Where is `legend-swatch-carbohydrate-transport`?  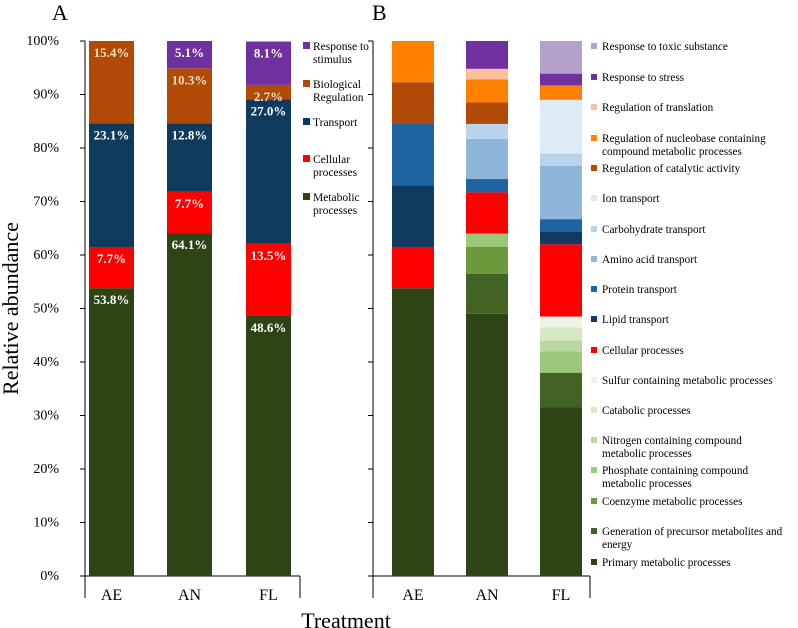
legend-swatch-carbohydrate-transport is located at coordinates (594, 229).